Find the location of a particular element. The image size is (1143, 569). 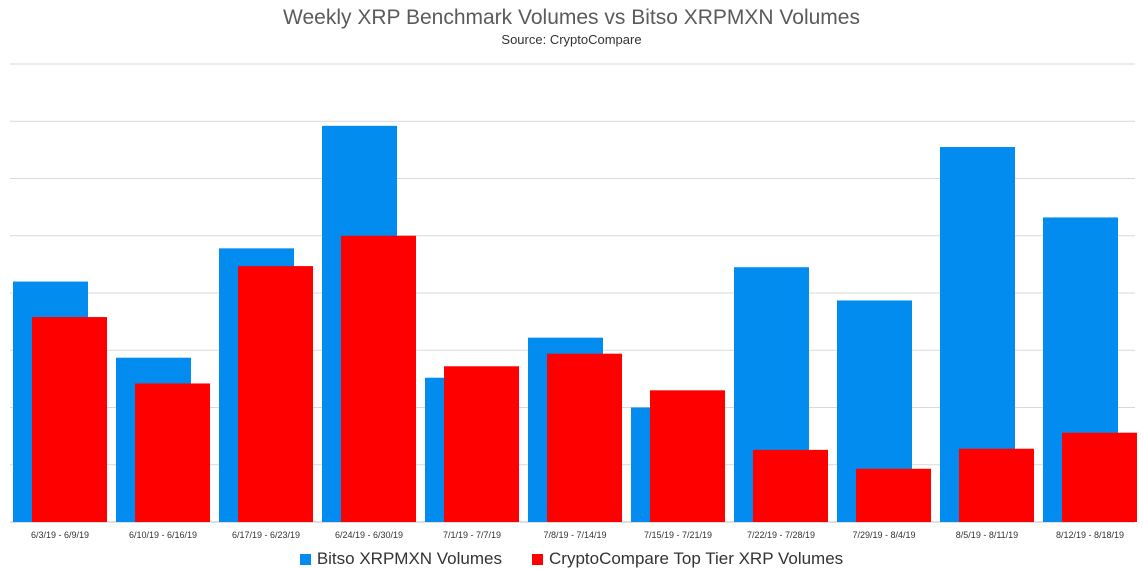

legend-swatch-bitso is located at coordinates (305, 559).